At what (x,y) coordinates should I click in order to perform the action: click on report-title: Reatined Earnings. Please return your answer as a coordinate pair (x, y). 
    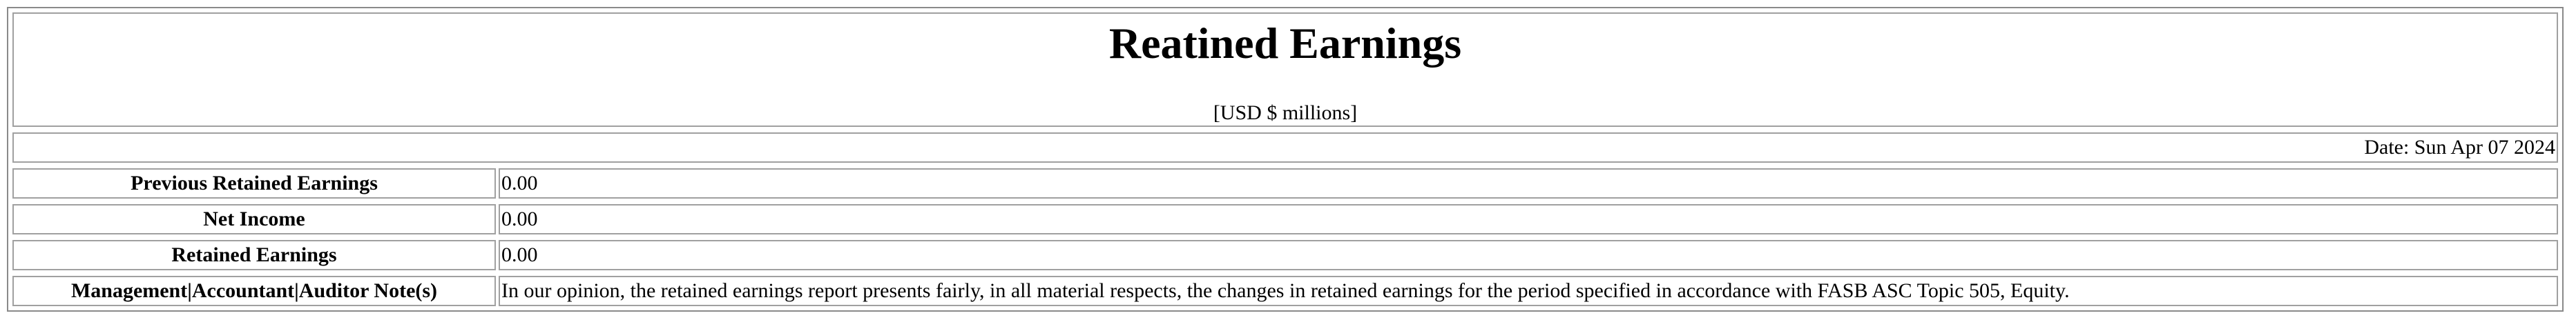
    Looking at the image, I should click on (1285, 43).